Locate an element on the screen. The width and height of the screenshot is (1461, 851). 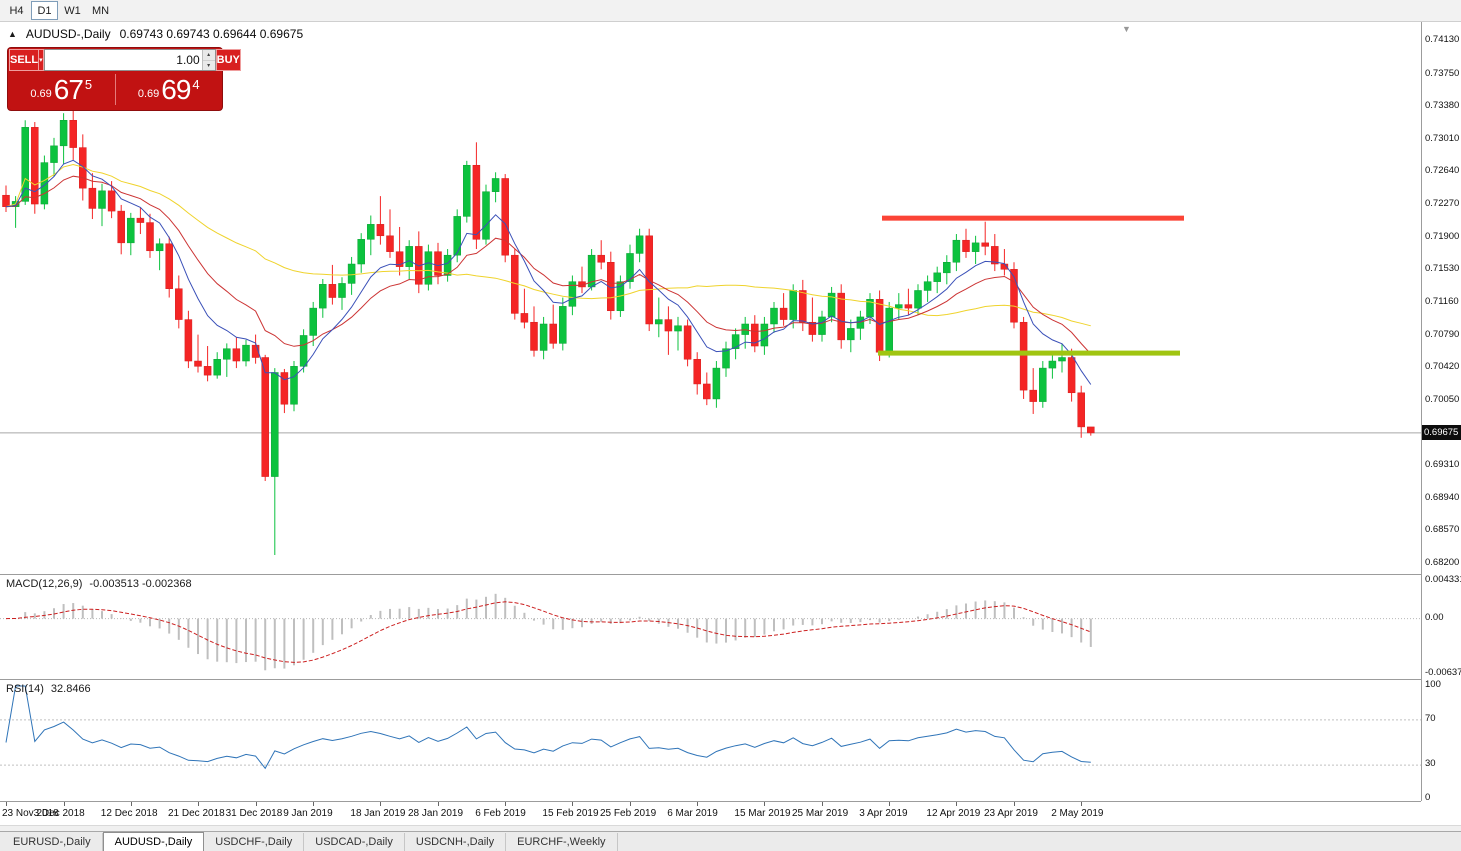
sell-price-big: 67 is located at coordinates (68, 89).